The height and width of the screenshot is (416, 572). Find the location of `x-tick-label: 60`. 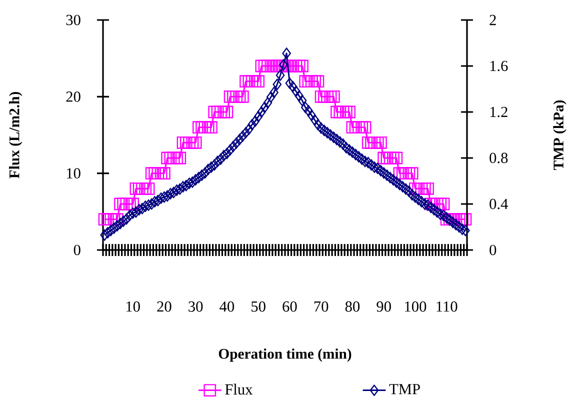

x-tick-label: 60 is located at coordinates (289, 306).